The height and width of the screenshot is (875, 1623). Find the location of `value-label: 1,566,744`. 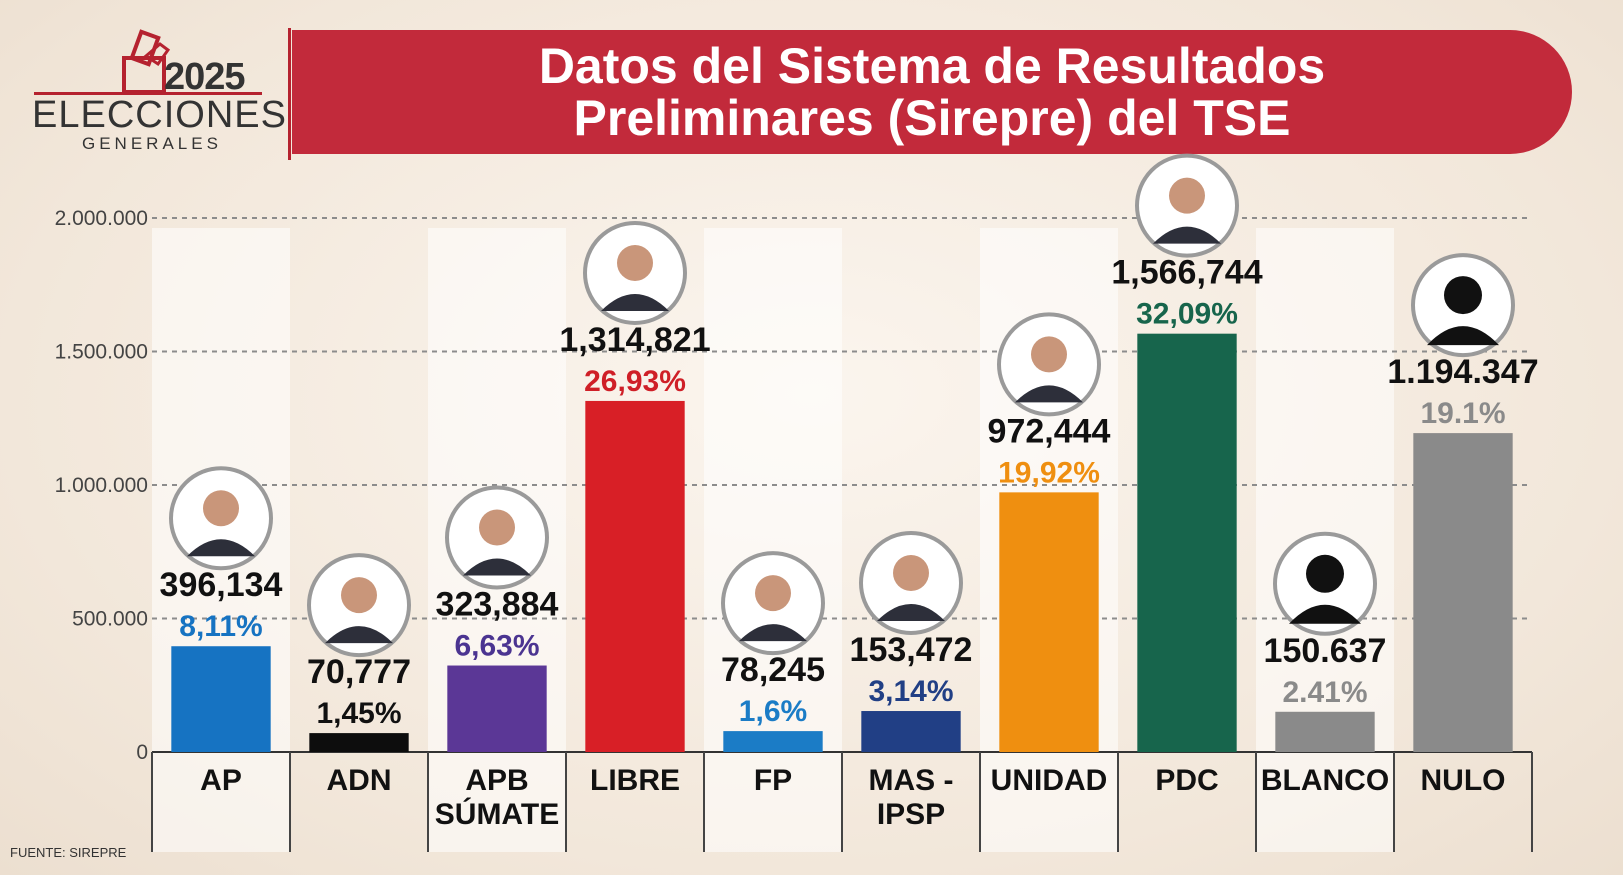

value-label: 1,566,744 is located at coordinates (1186, 273).